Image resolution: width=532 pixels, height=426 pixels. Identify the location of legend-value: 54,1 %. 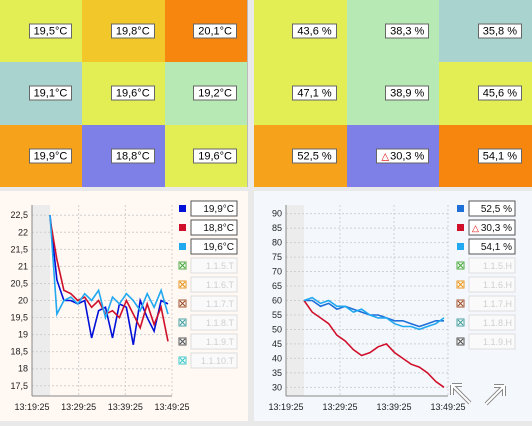
(496, 247).